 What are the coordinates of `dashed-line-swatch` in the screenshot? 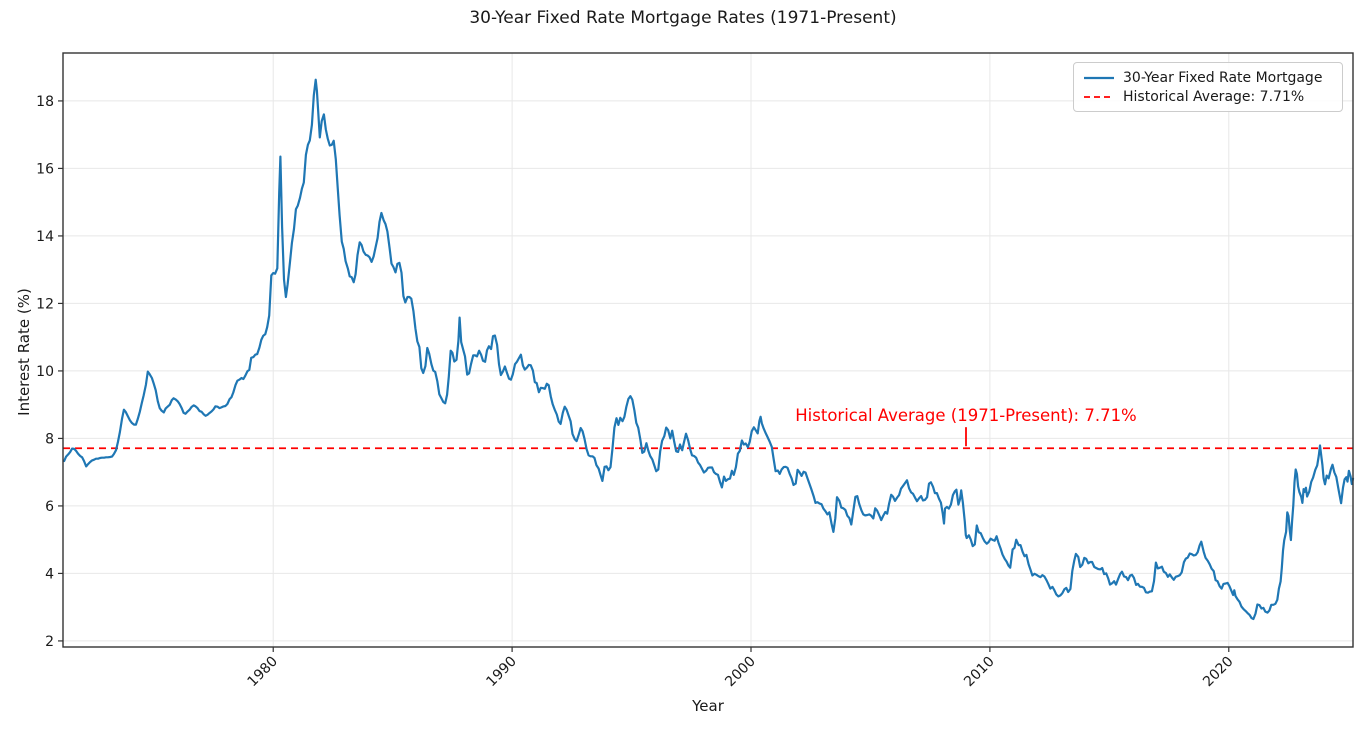 It's located at (1099, 96).